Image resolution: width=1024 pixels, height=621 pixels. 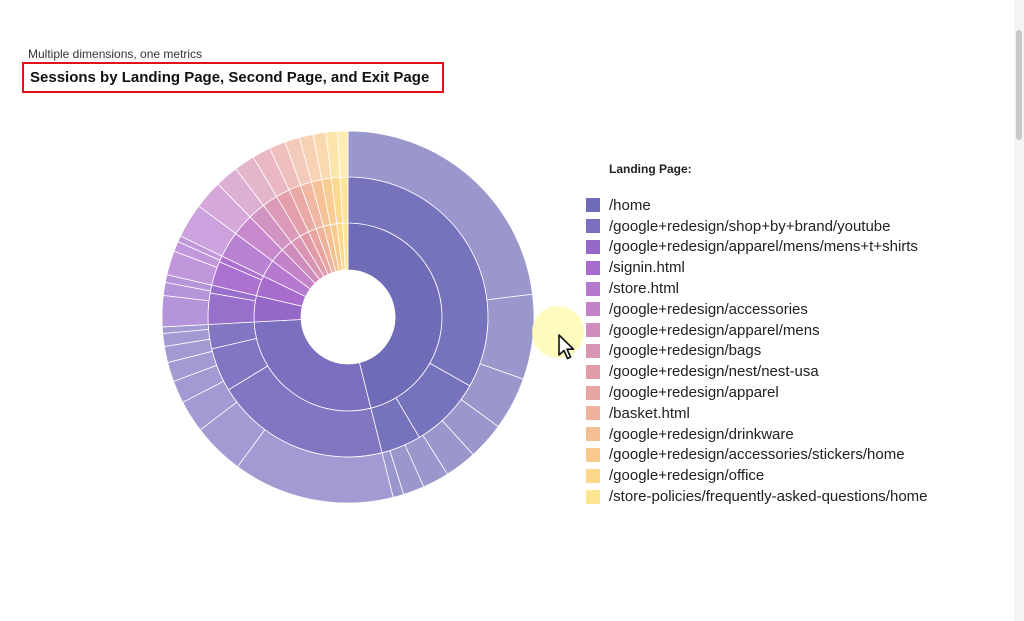 What do you see at coordinates (796, 288) in the screenshot?
I see `legend-item: /store.html` at bounding box center [796, 288].